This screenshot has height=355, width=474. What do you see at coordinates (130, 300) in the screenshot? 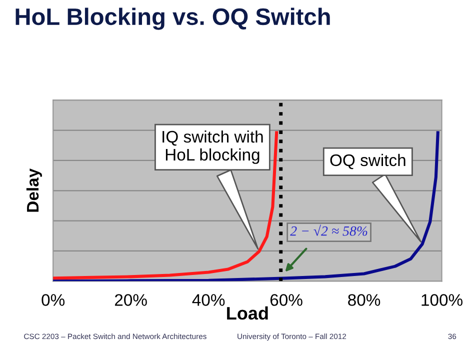
I see `x-tick-label: 20%` at bounding box center [130, 300].